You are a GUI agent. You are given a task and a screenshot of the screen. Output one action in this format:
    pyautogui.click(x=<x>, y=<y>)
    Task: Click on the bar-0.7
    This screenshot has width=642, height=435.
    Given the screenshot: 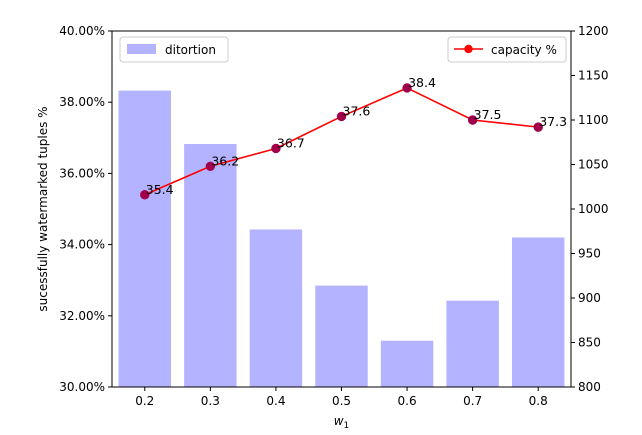 What is the action you would take?
    pyautogui.click(x=472, y=343)
    